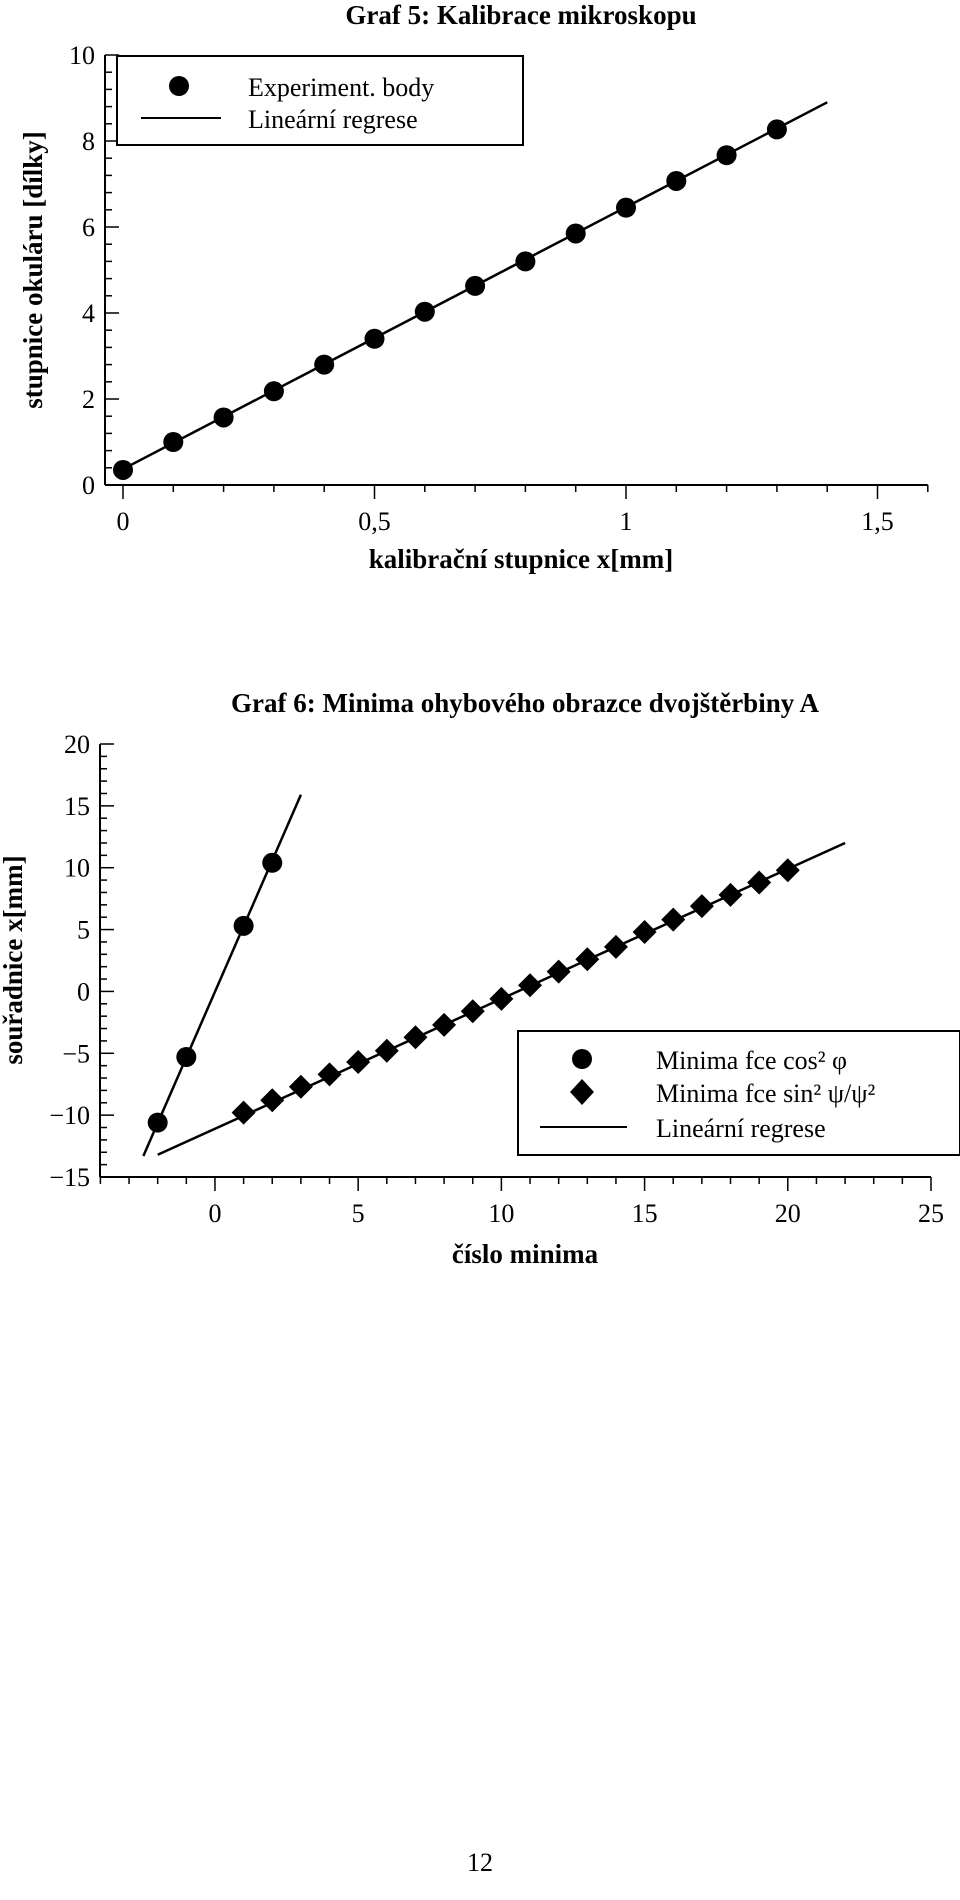 The image size is (960, 1900). What do you see at coordinates (525, 1254) in the screenshot?
I see `x-axis-label: číslo minima` at bounding box center [525, 1254].